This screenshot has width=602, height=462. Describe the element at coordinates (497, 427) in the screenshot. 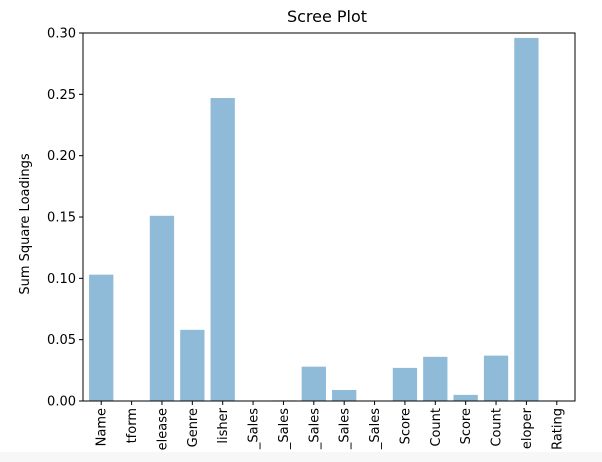

I see `x-tick-label-13: Count` at that location.